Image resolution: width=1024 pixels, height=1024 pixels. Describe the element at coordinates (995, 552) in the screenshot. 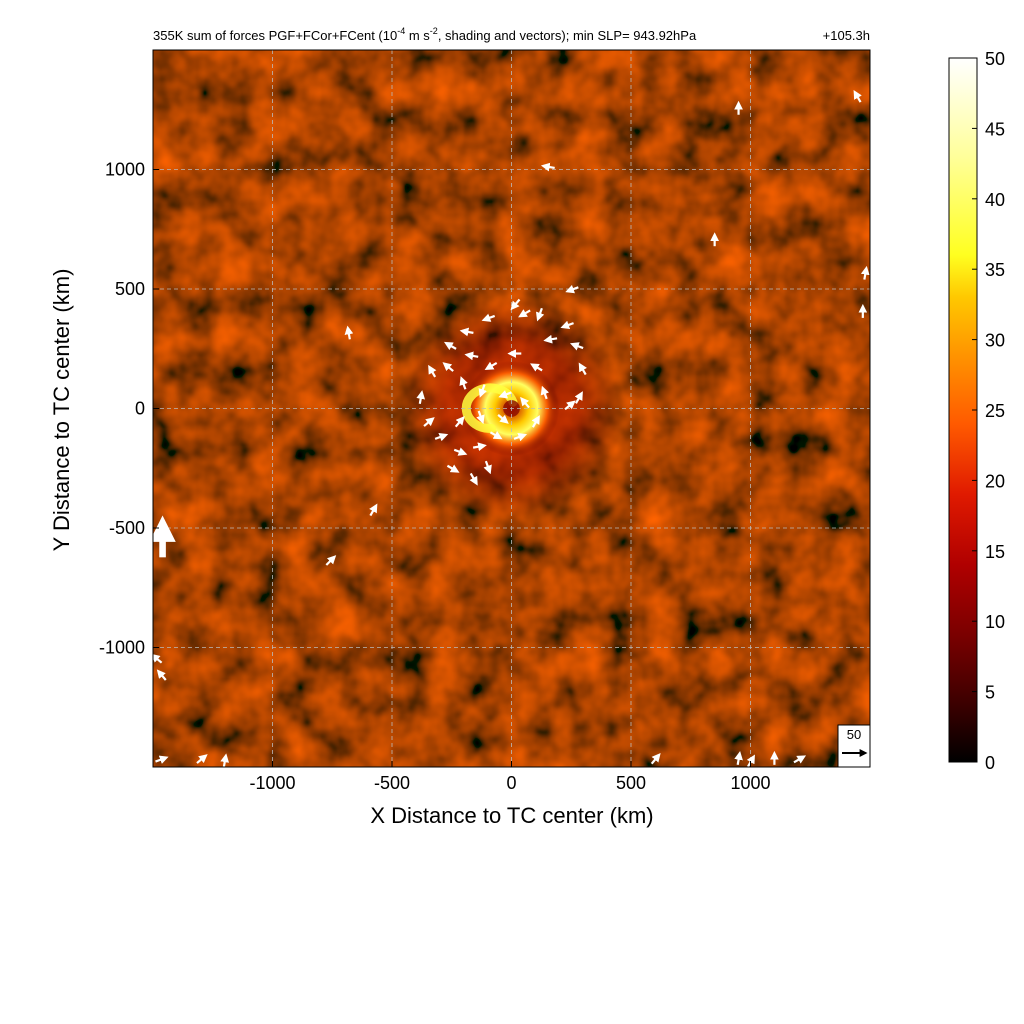

I see `colorbar-tick-label: 15` at that location.